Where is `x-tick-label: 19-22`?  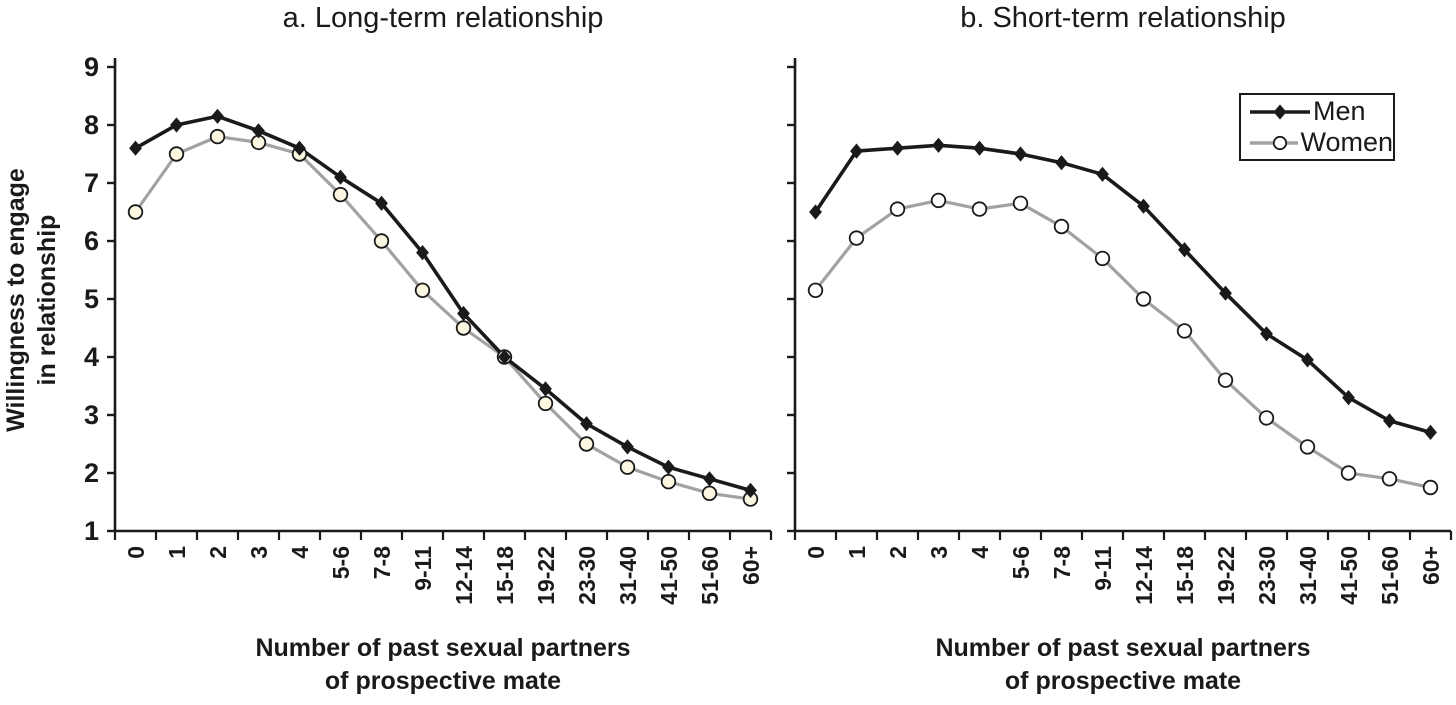
x-tick-label: 19-22 is located at coordinates (546, 575).